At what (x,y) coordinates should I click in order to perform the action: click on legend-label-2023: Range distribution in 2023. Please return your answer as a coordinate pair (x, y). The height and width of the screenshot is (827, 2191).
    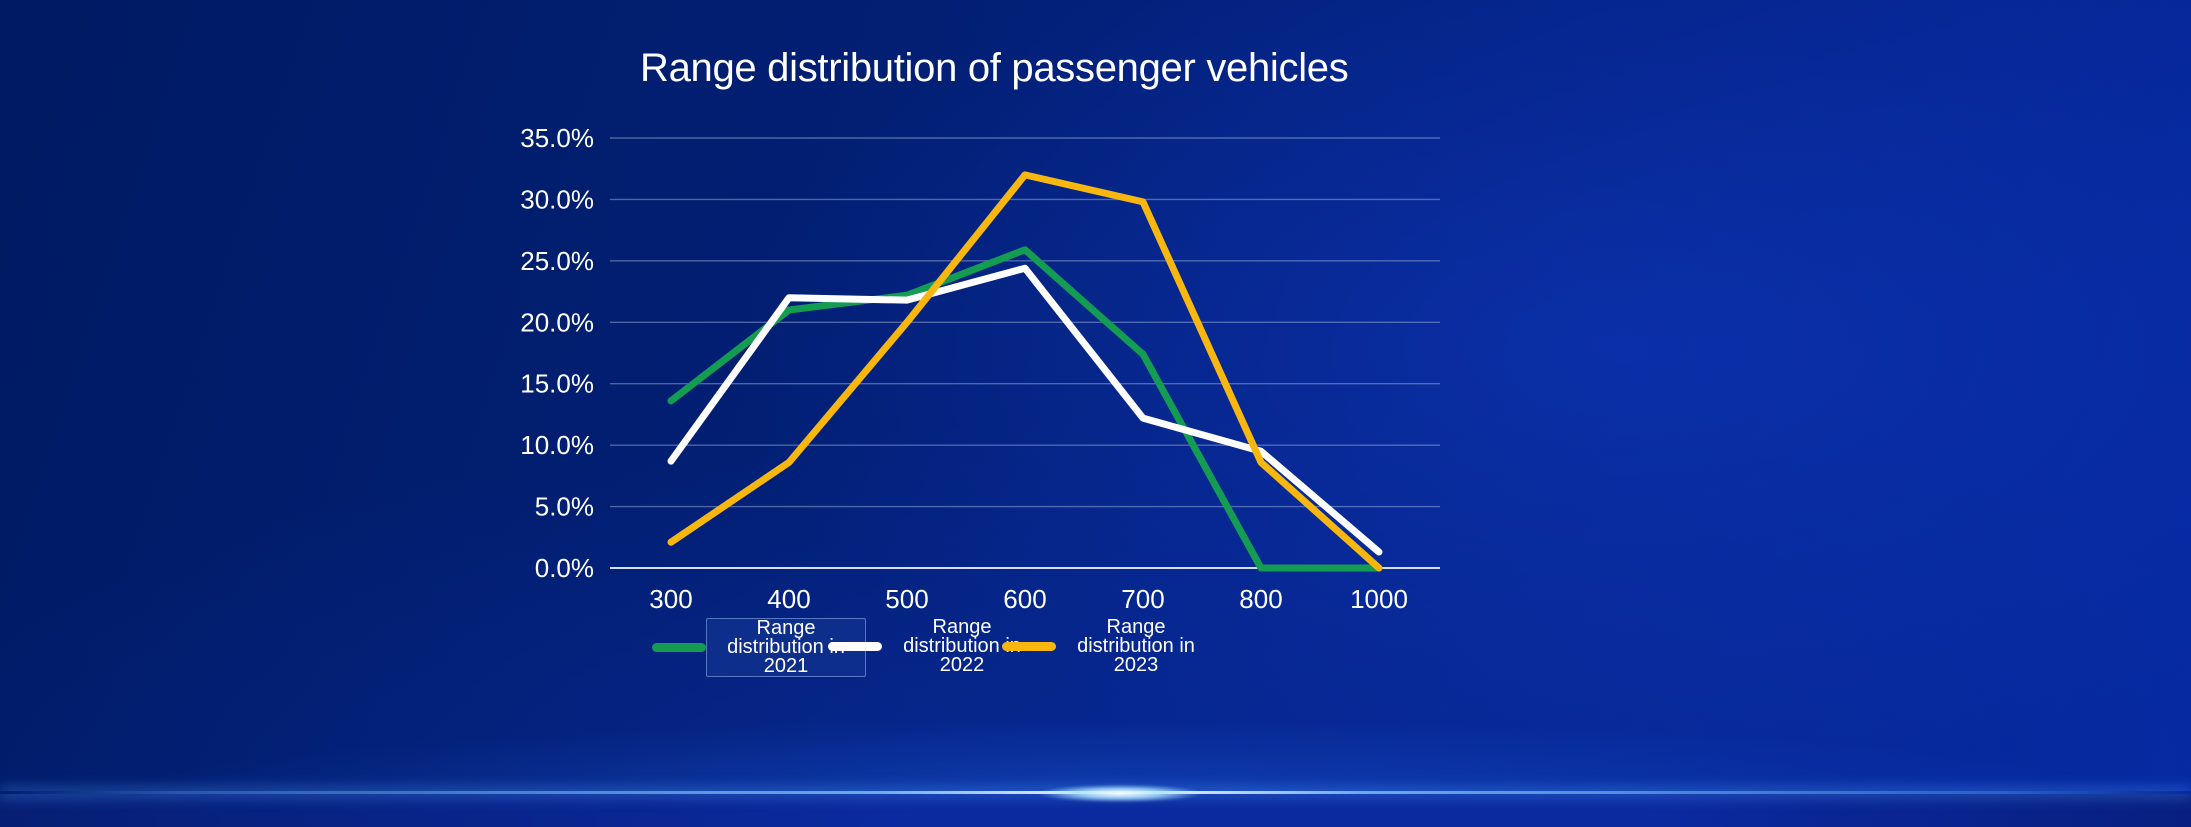
    Looking at the image, I should click on (1136, 646).